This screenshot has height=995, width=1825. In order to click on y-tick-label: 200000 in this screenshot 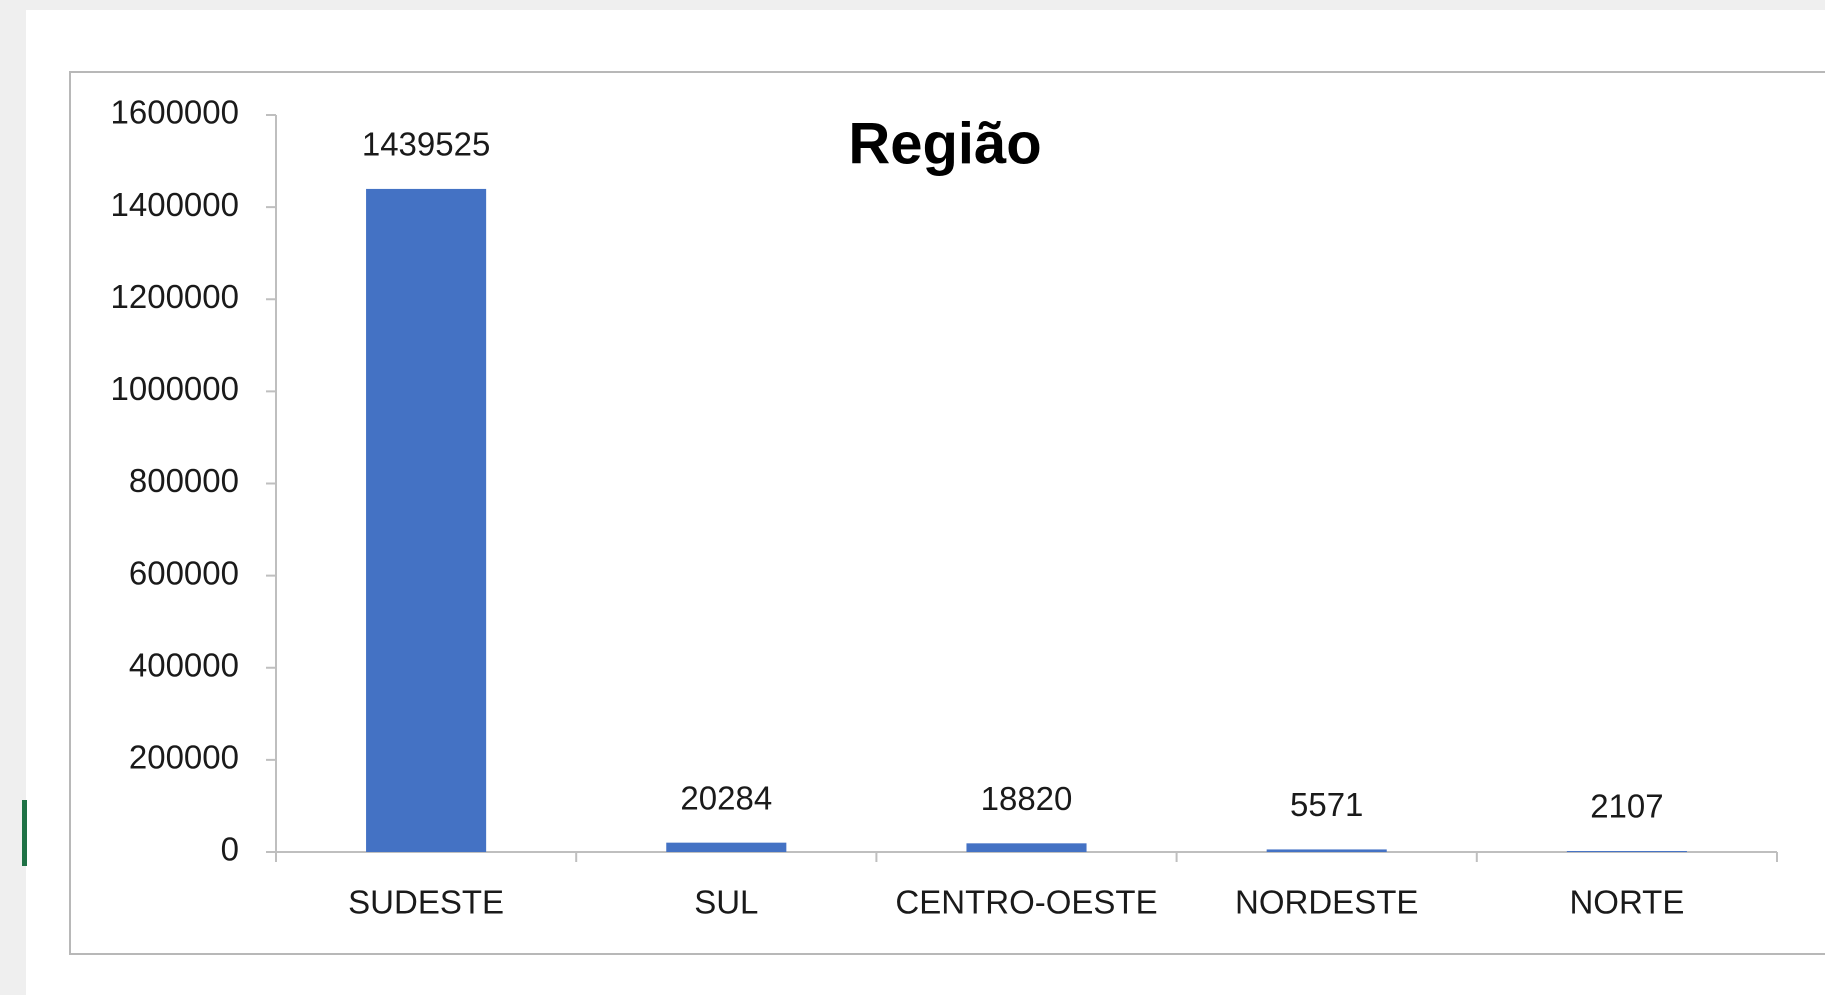, I will do `click(184, 757)`.